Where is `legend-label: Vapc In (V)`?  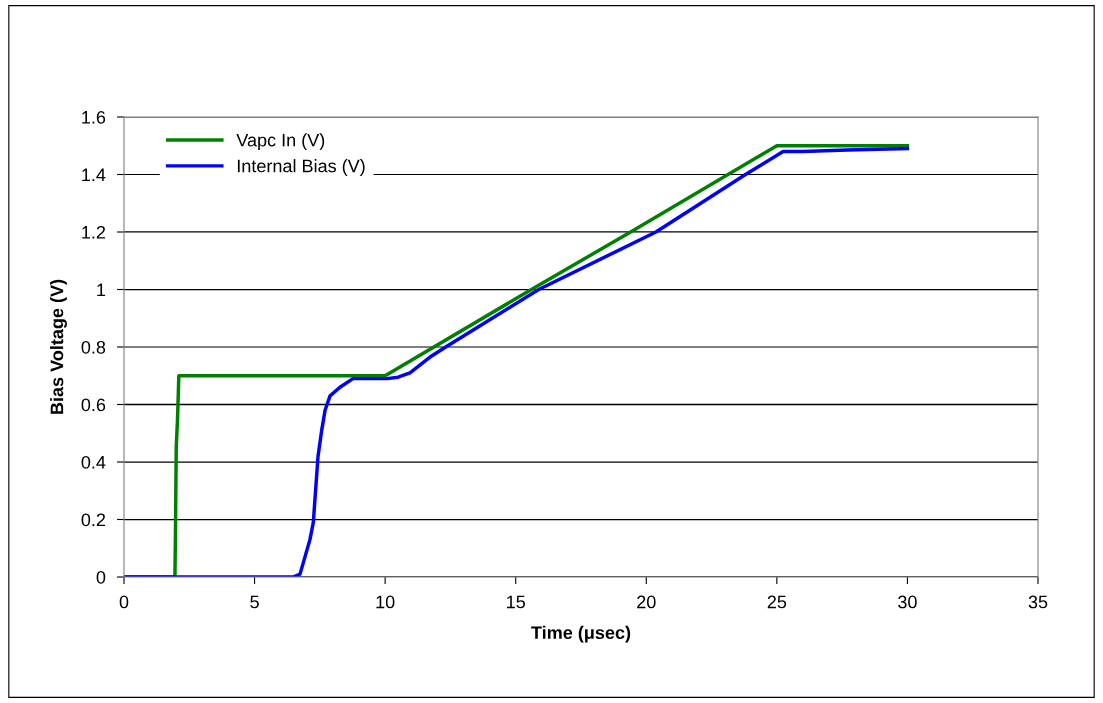 legend-label: Vapc In (V) is located at coordinates (280, 142).